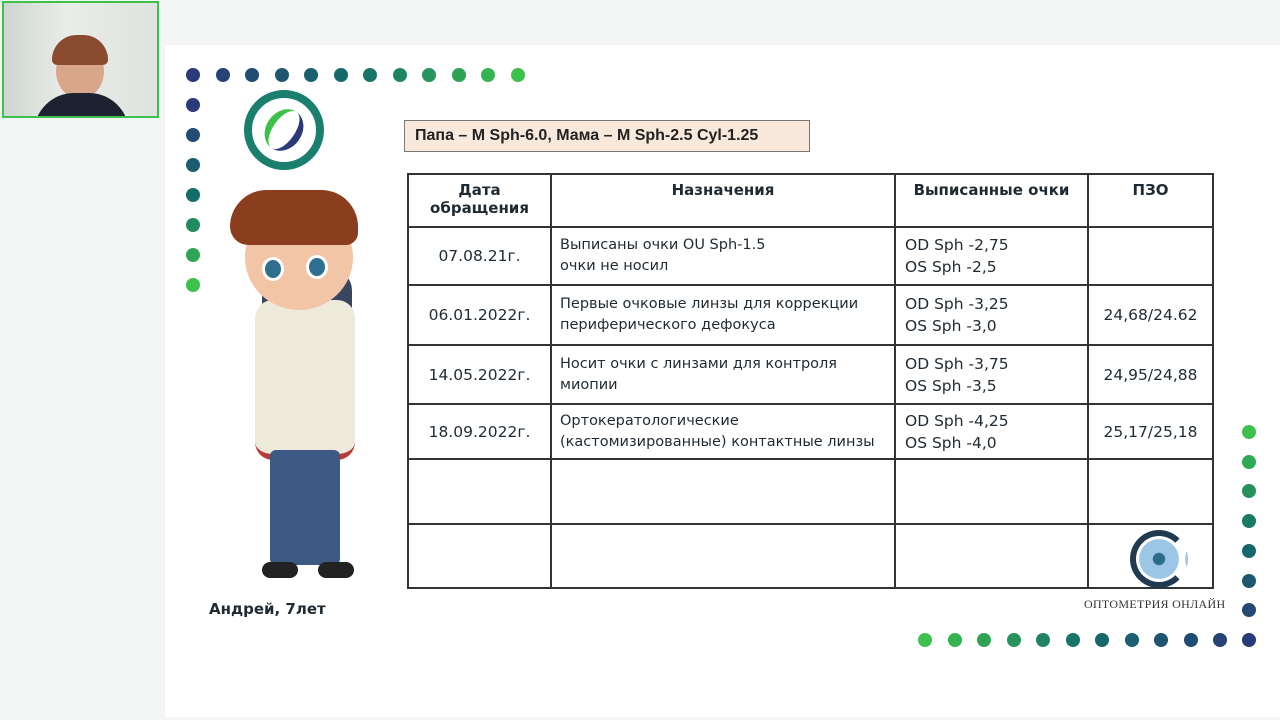  What do you see at coordinates (957, 363) in the screenshot?
I see `od-value: OD Sph -3,75` at bounding box center [957, 363].